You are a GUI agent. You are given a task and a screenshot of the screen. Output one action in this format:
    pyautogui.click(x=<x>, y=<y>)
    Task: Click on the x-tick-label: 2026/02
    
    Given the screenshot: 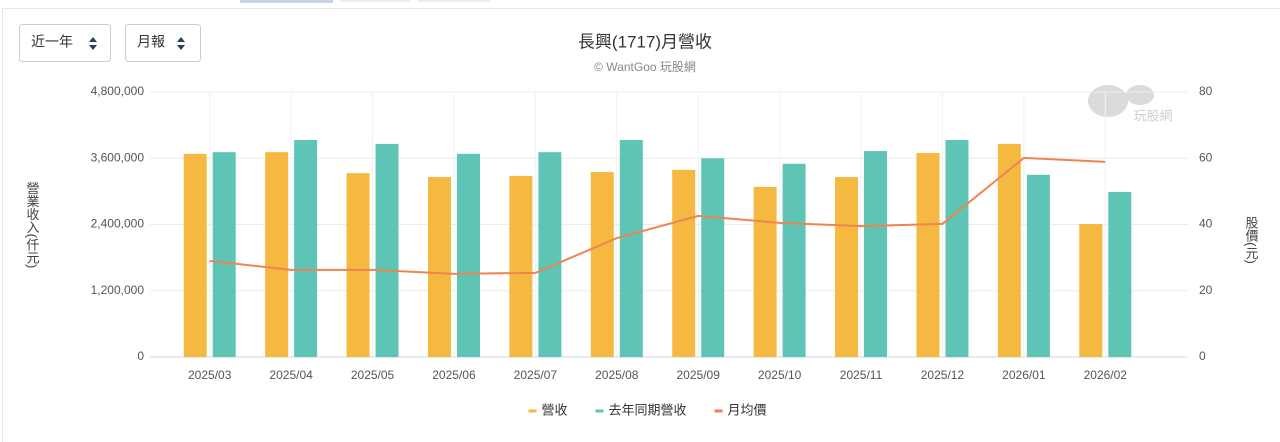 What is the action you would take?
    pyautogui.click(x=1106, y=375)
    